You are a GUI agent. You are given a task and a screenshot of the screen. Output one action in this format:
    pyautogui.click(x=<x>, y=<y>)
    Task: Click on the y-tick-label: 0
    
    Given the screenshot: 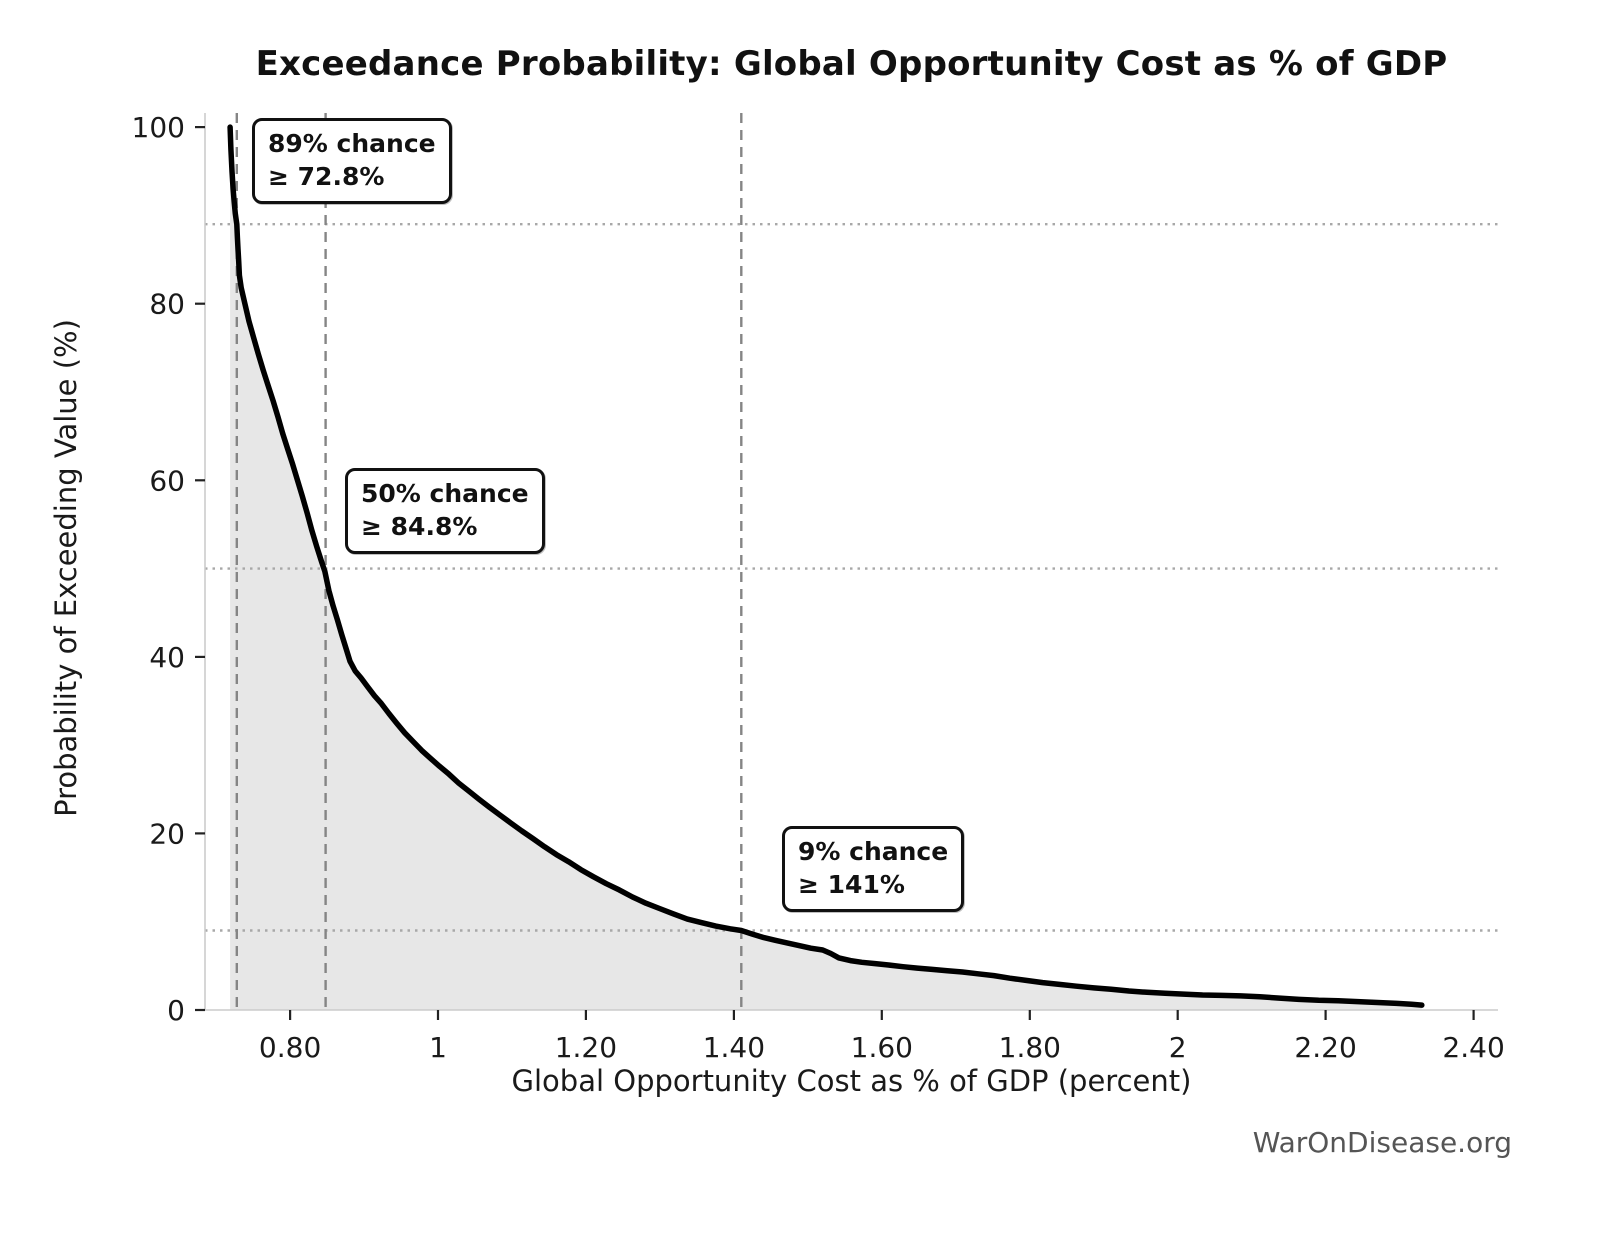 What is the action you would take?
    pyautogui.click(x=176, y=1010)
    